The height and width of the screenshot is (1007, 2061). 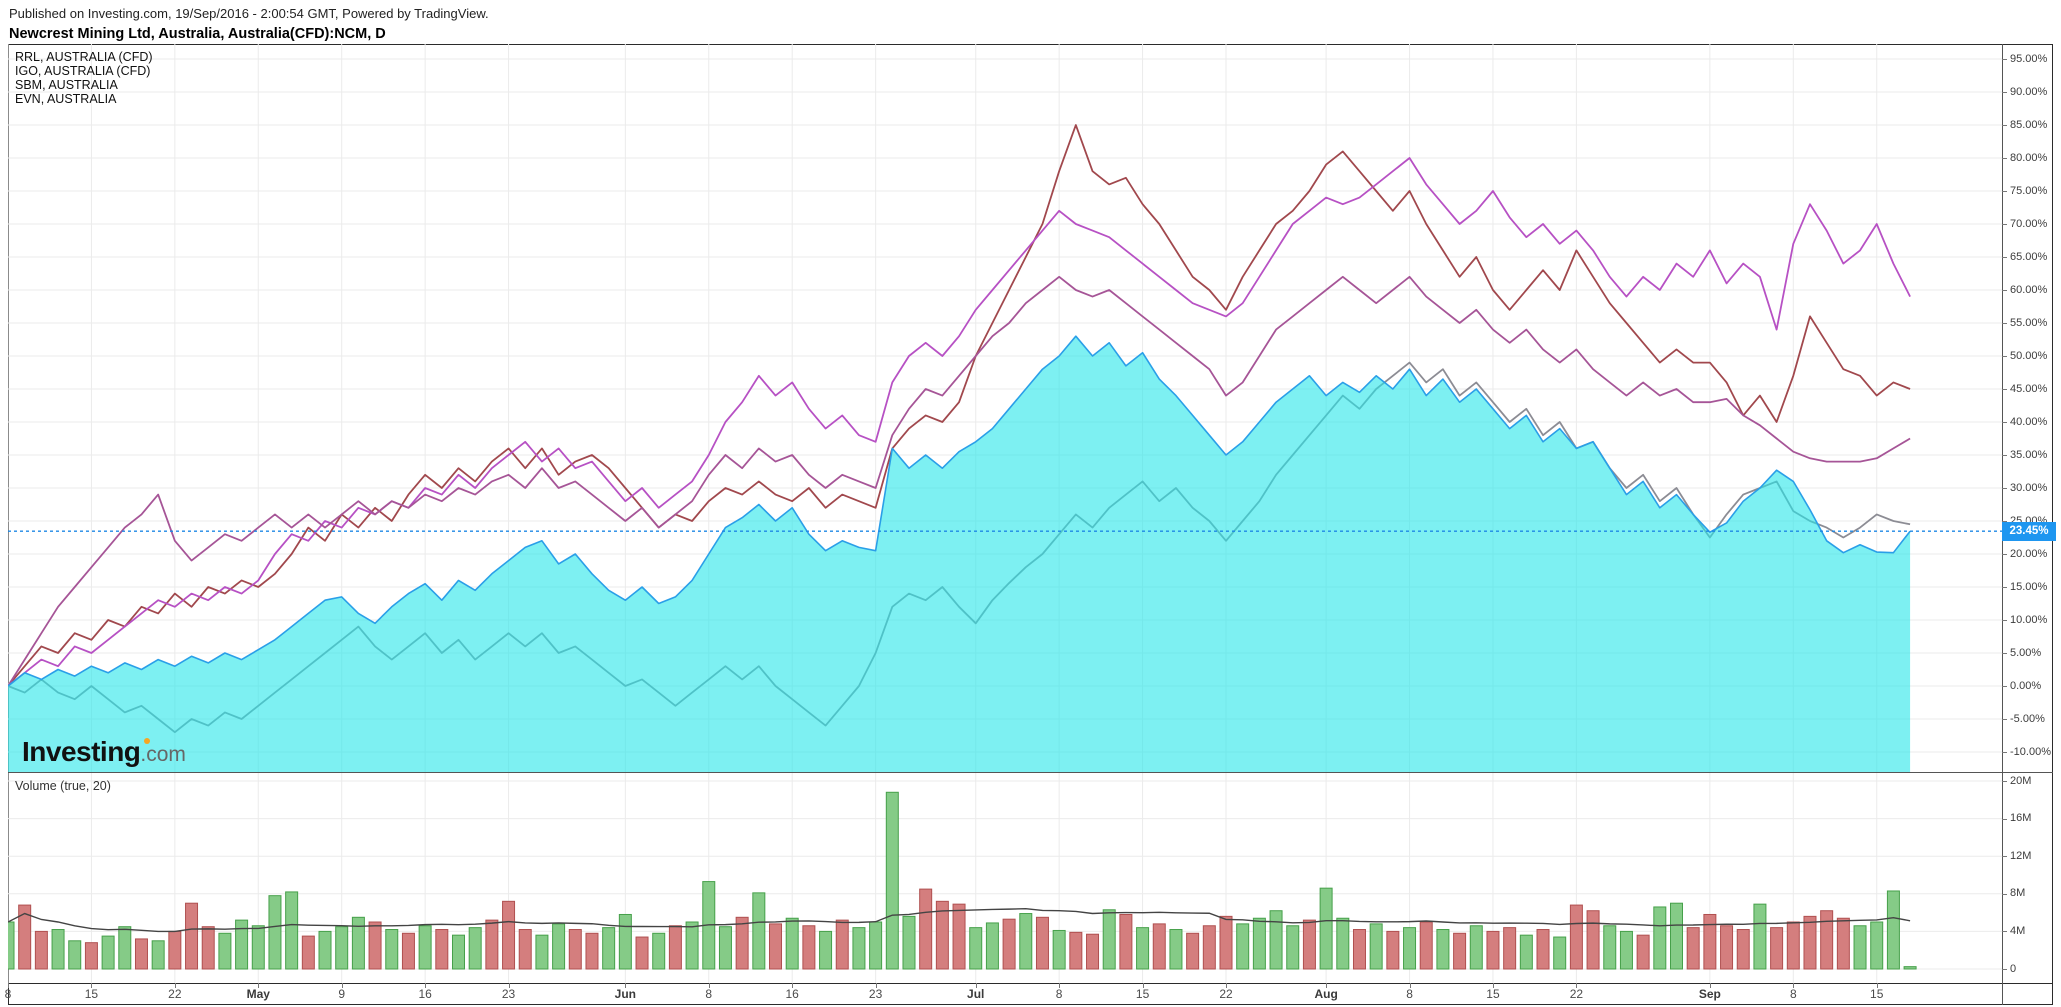 What do you see at coordinates (2027, 718) in the screenshot?
I see `price-axis-label: -5.00%` at bounding box center [2027, 718].